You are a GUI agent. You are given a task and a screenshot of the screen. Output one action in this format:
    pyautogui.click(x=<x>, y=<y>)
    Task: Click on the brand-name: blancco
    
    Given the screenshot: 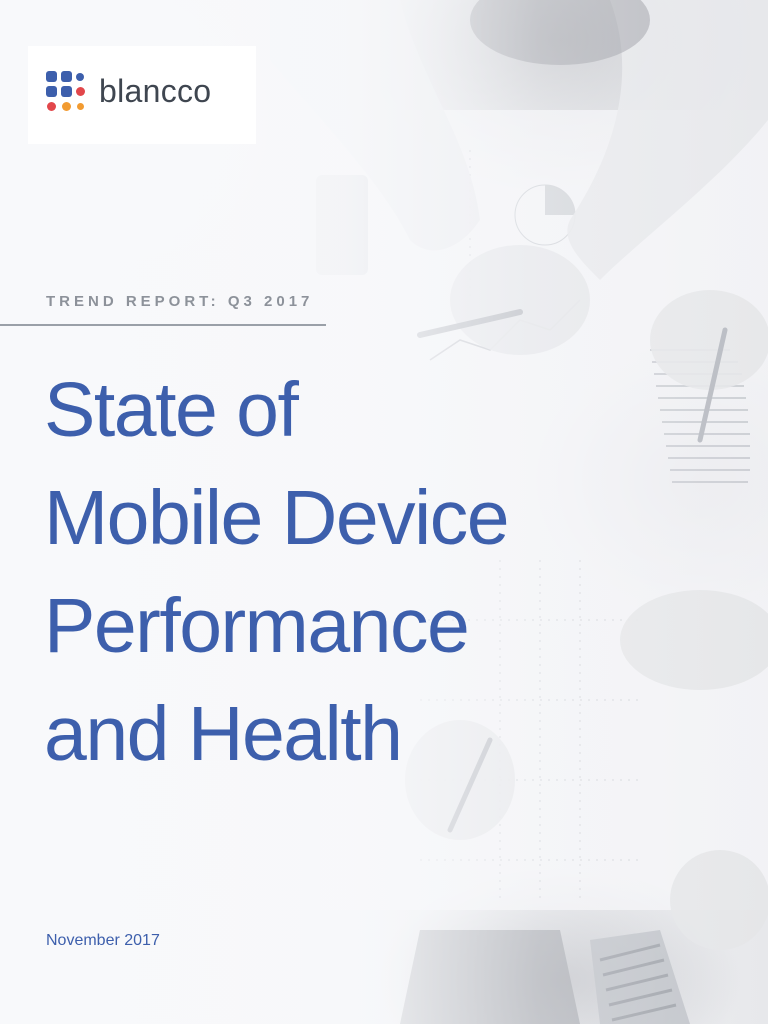 What is the action you would take?
    pyautogui.click(x=155, y=91)
    